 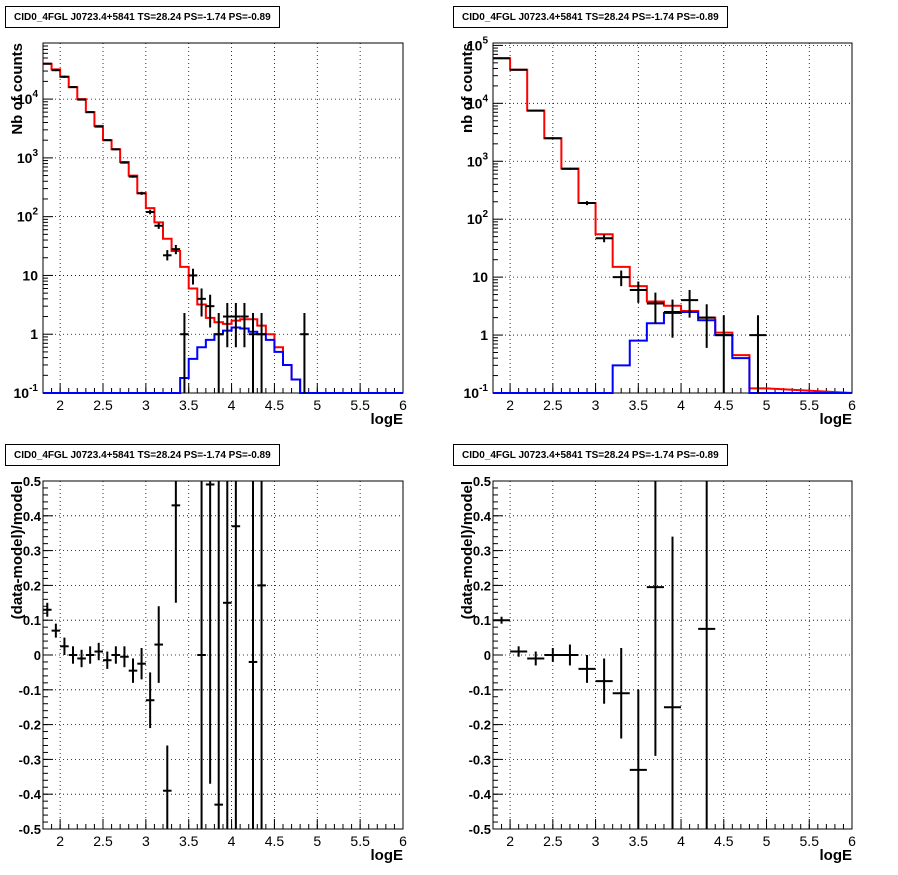 What do you see at coordinates (154, 655) in the screenshot?
I see `data-points` at bounding box center [154, 655].